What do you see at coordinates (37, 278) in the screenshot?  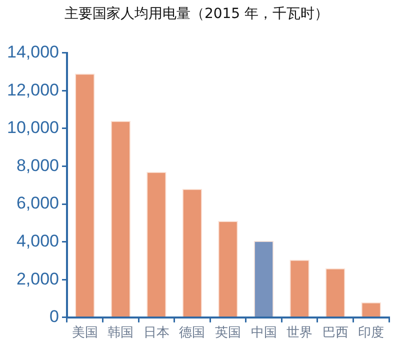 I see `y-tick-label: 2,000` at bounding box center [37, 278].